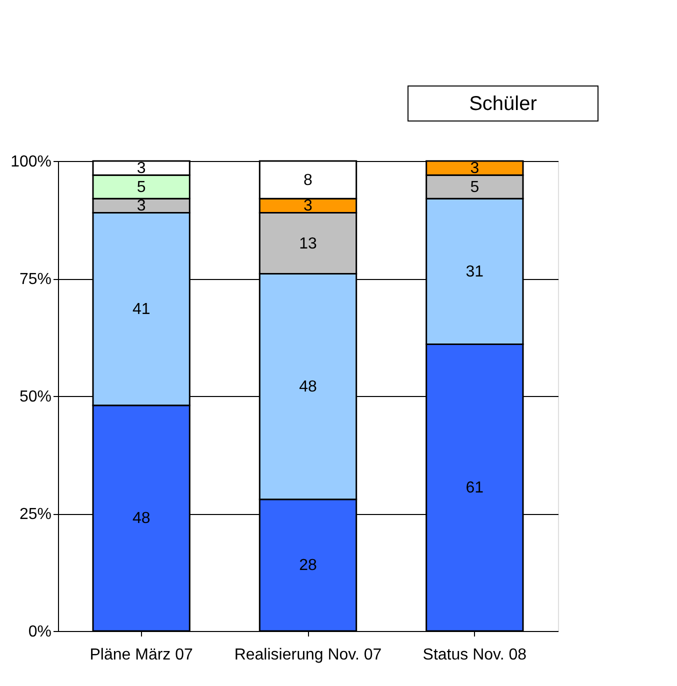 This screenshot has width=677, height=686. What do you see at coordinates (308, 180) in the screenshot?
I see `data-label: 8` at bounding box center [308, 180].